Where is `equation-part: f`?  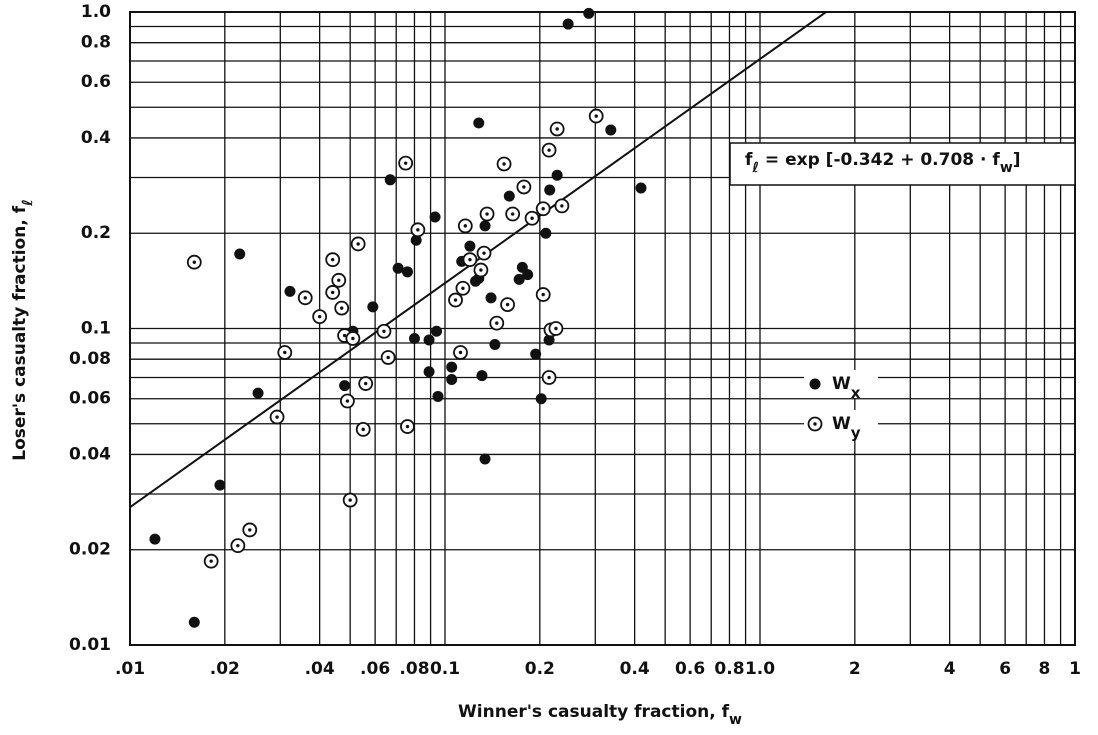
equation-part: f is located at coordinates (749, 160).